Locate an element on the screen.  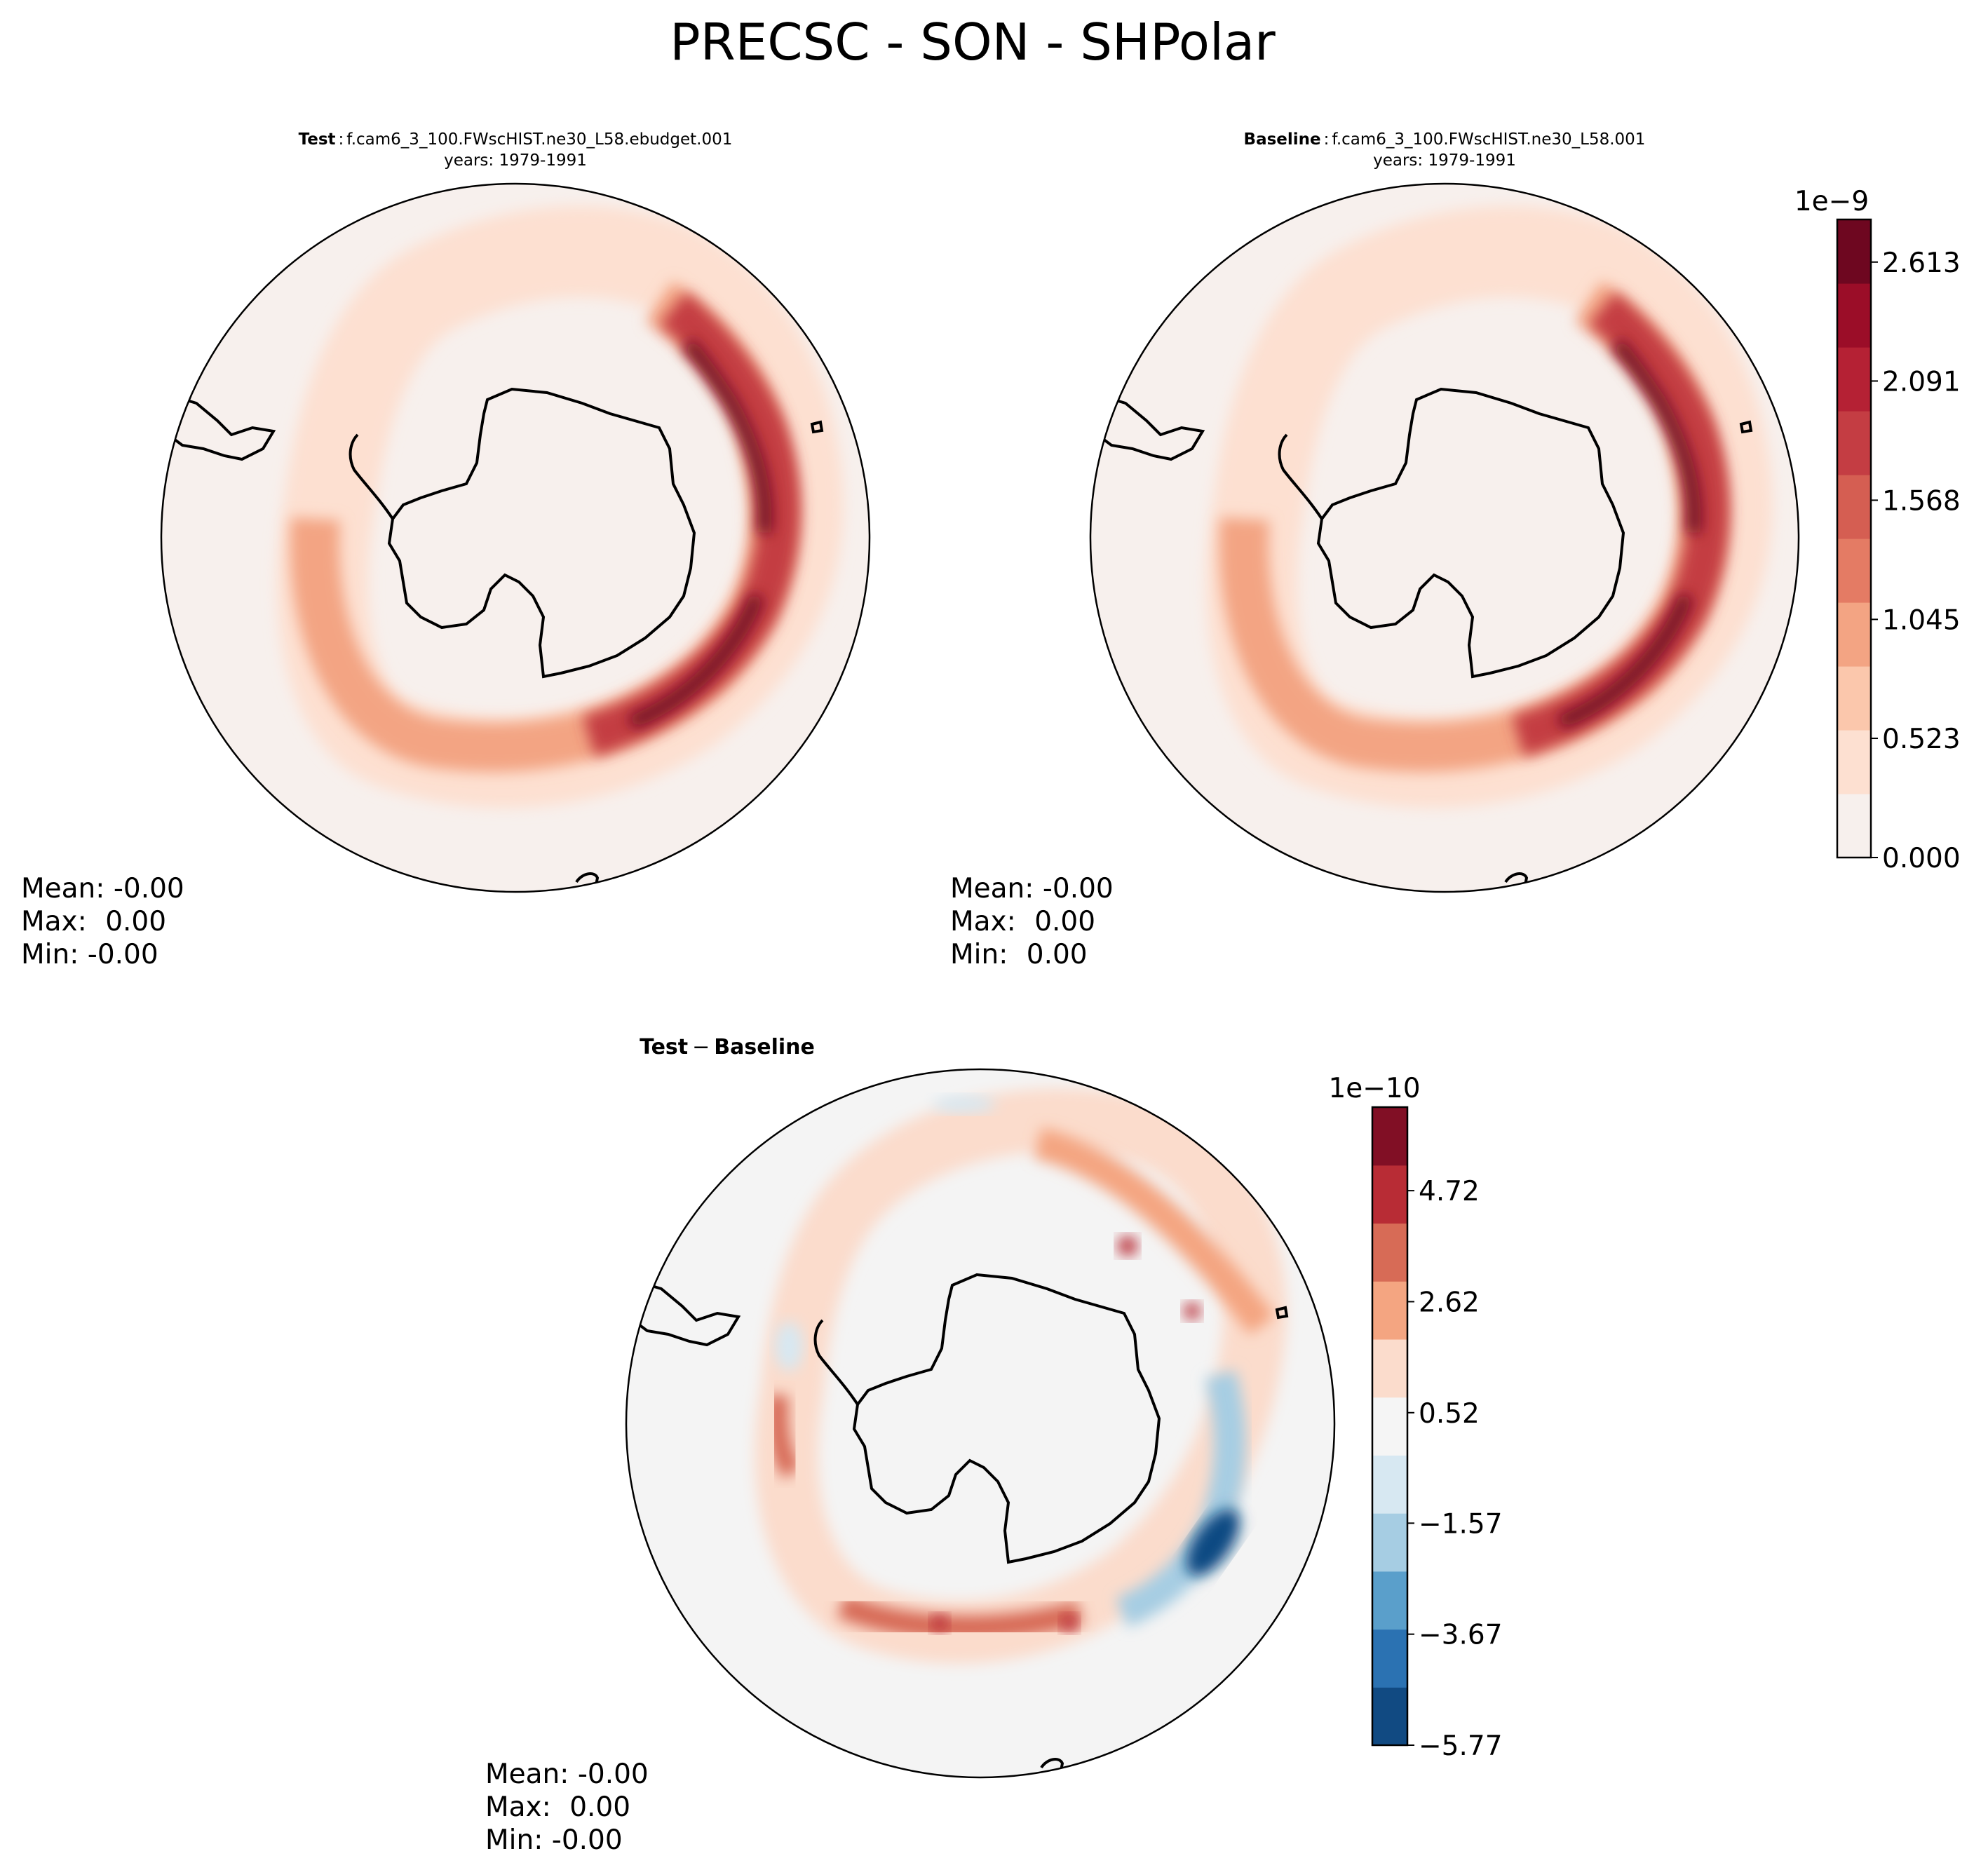
diff-peak-blue is located at coordinates (1213, 1543).